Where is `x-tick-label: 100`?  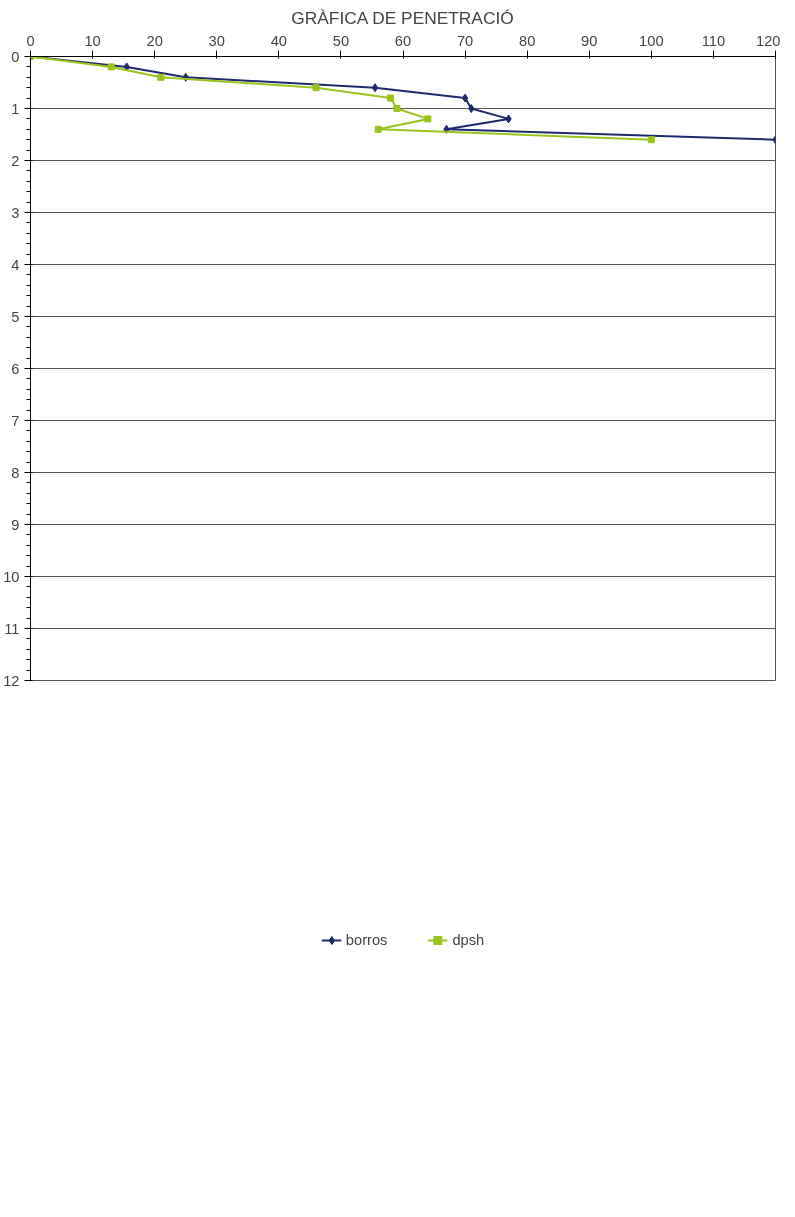 x-tick-label: 100 is located at coordinates (651, 40).